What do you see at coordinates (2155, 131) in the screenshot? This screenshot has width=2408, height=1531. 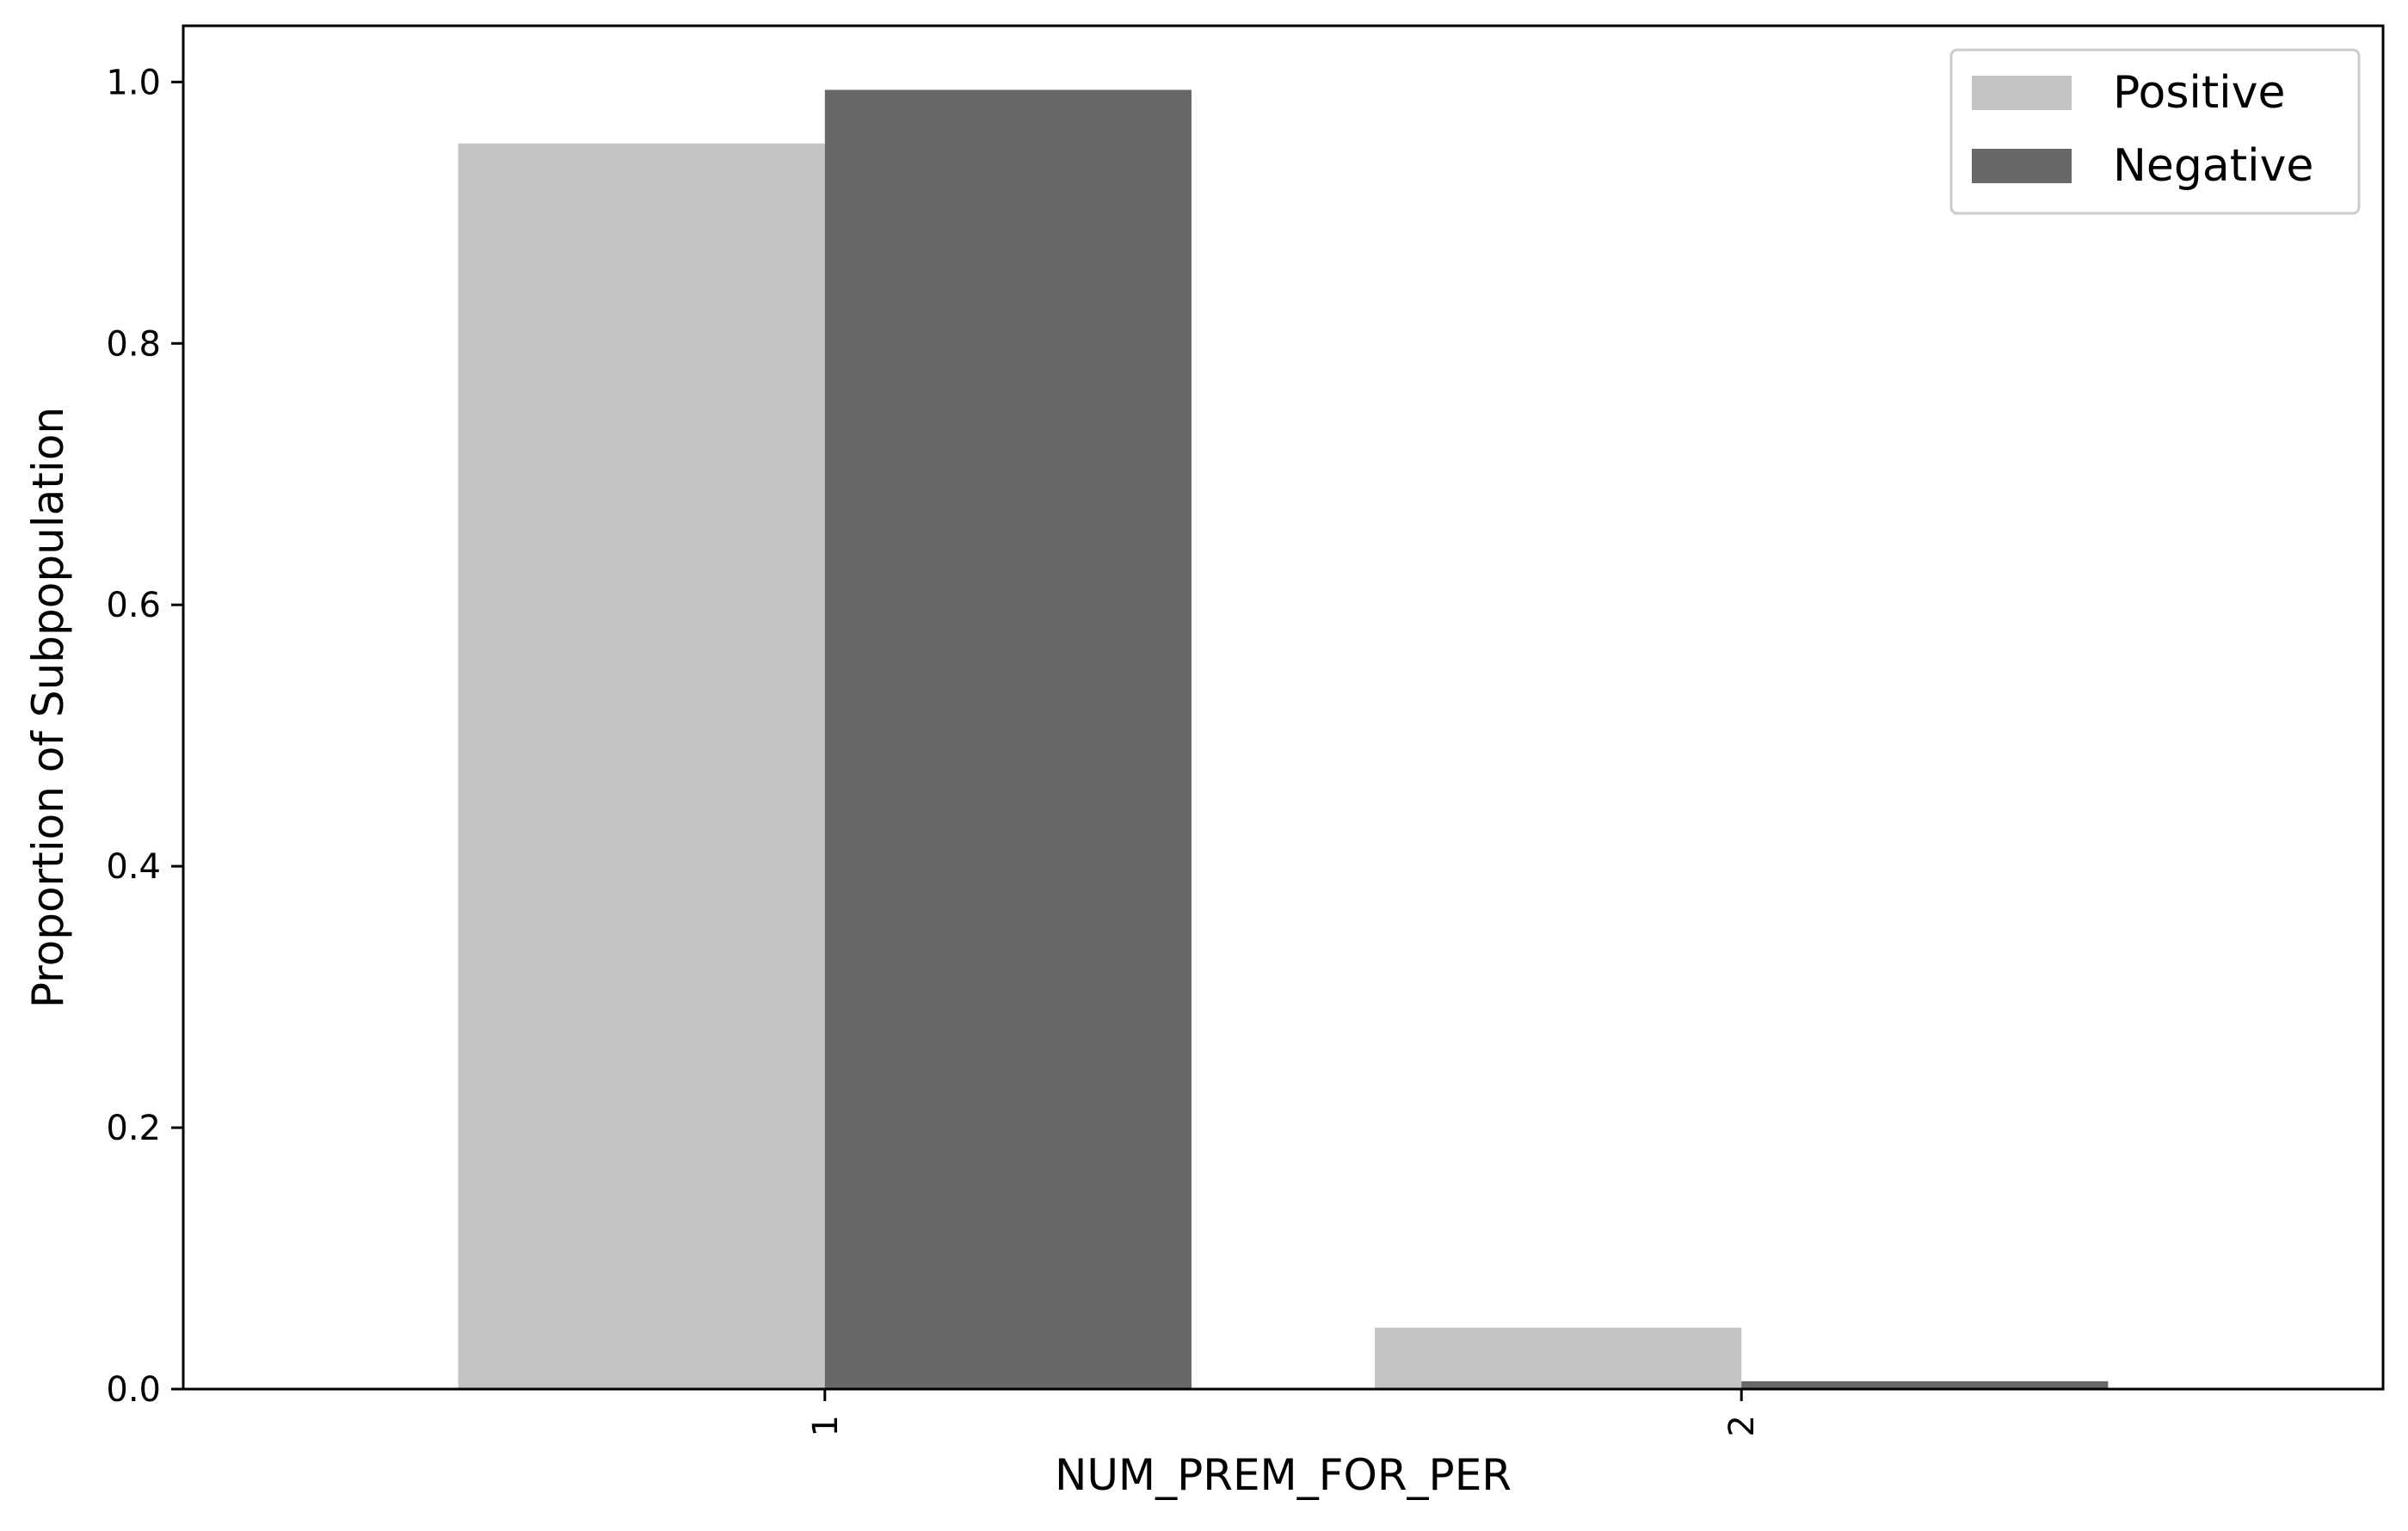 I see `legend: Positive Negative` at bounding box center [2155, 131].